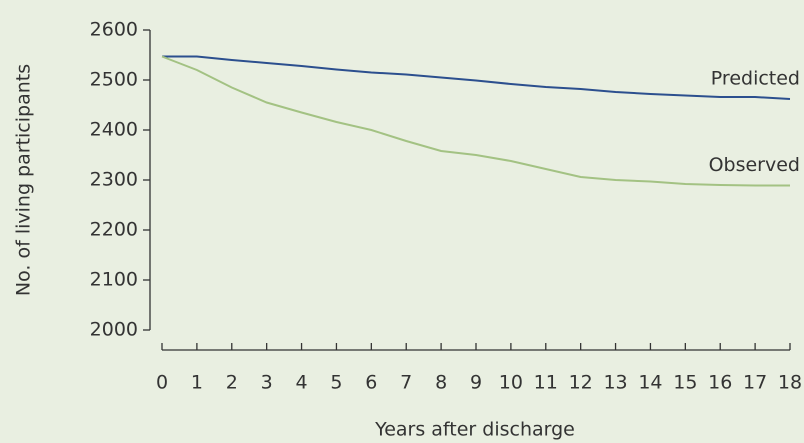 The image size is (804, 443). Describe the element at coordinates (162, 383) in the screenshot. I see `x-tick-label: 0` at that location.